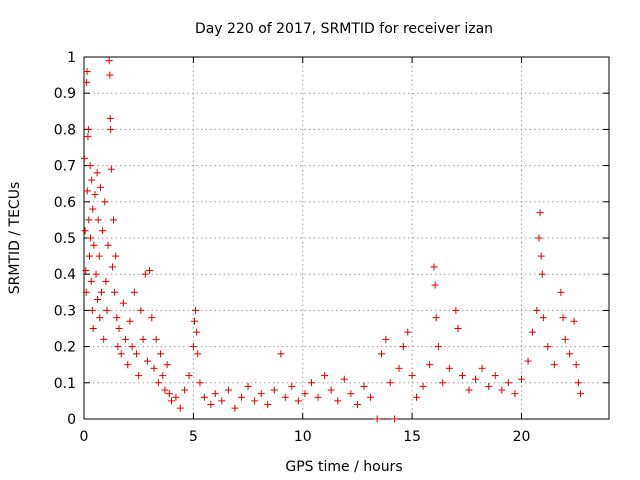 The image size is (640, 480). What do you see at coordinates (412, 437) in the screenshot?
I see `x-tick-label: 15` at bounding box center [412, 437].